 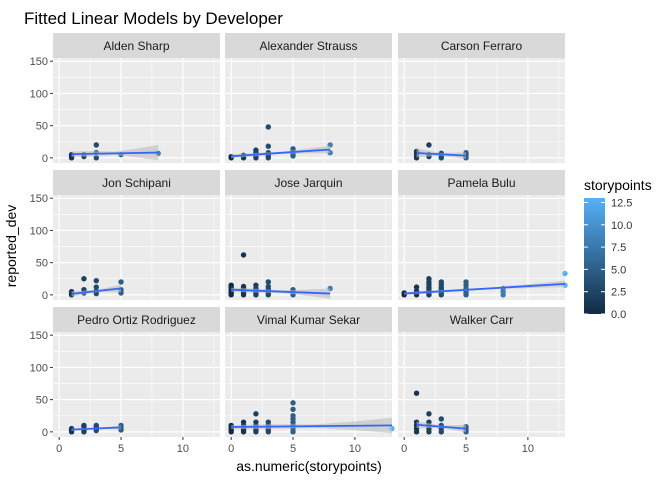 I want to click on chart-title: Fitted Linear Models by Developer, so click(x=153, y=18).